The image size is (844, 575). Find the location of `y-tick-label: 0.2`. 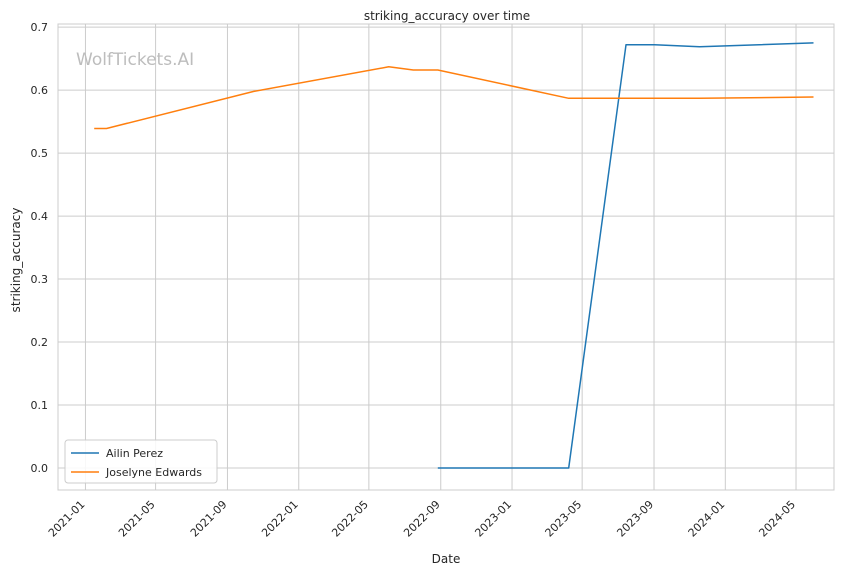

y-tick-label: 0.2 is located at coordinates (40, 342).